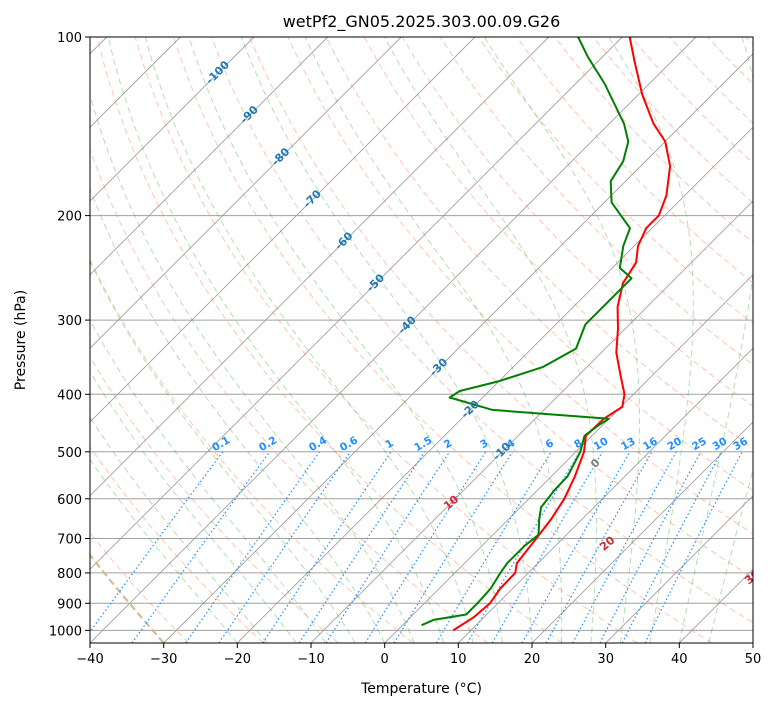 The height and width of the screenshot is (708, 775). I want to click on y-axis-label: Pressure (hPa), so click(21, 340).